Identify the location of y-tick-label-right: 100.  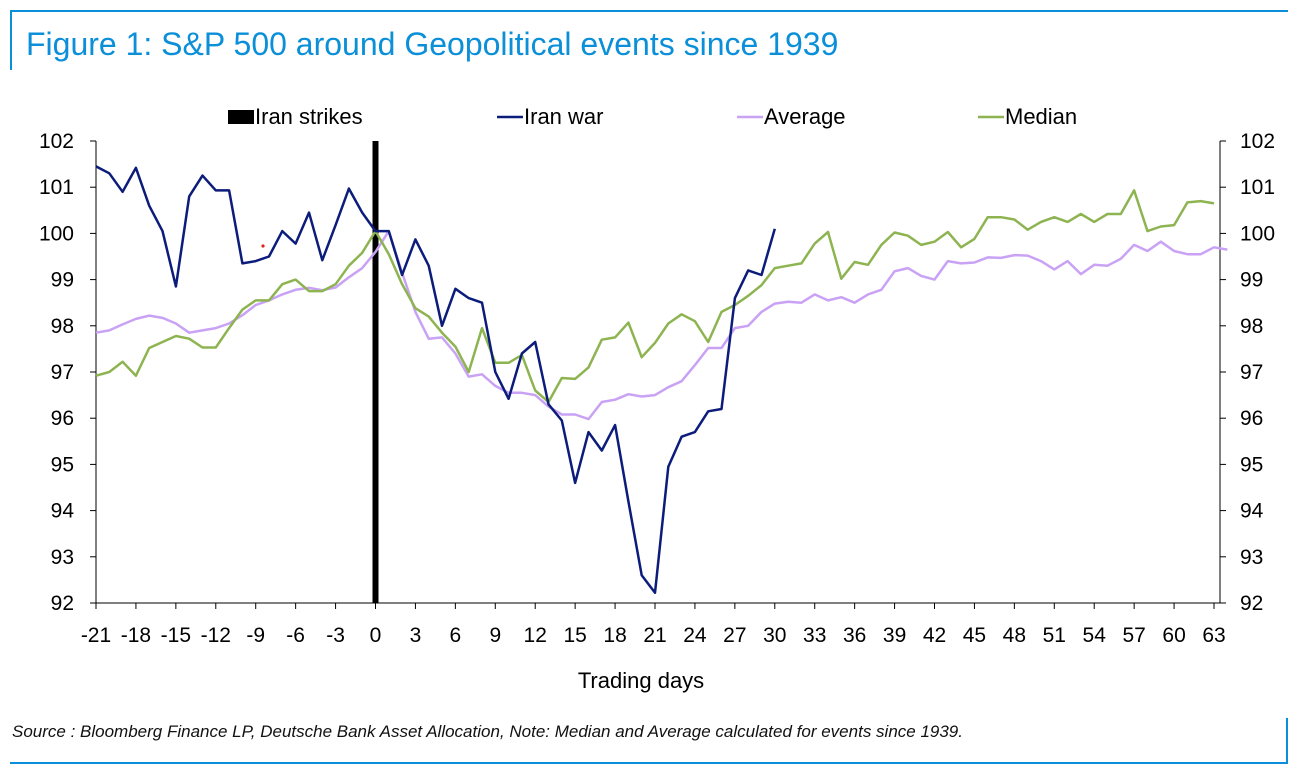
(1257, 233).